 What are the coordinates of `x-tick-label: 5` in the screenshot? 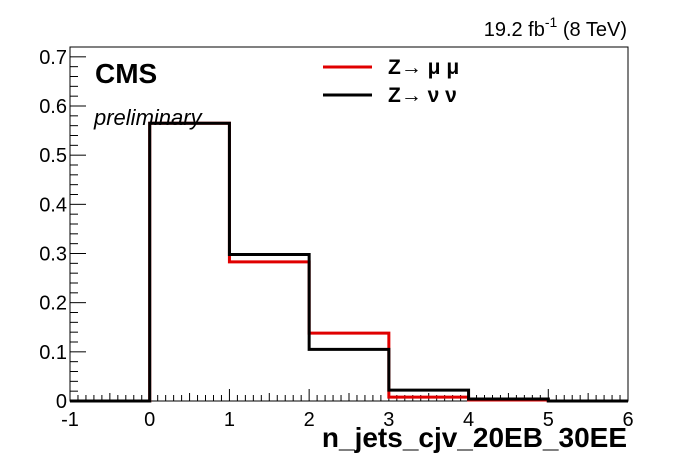 It's located at (548, 420).